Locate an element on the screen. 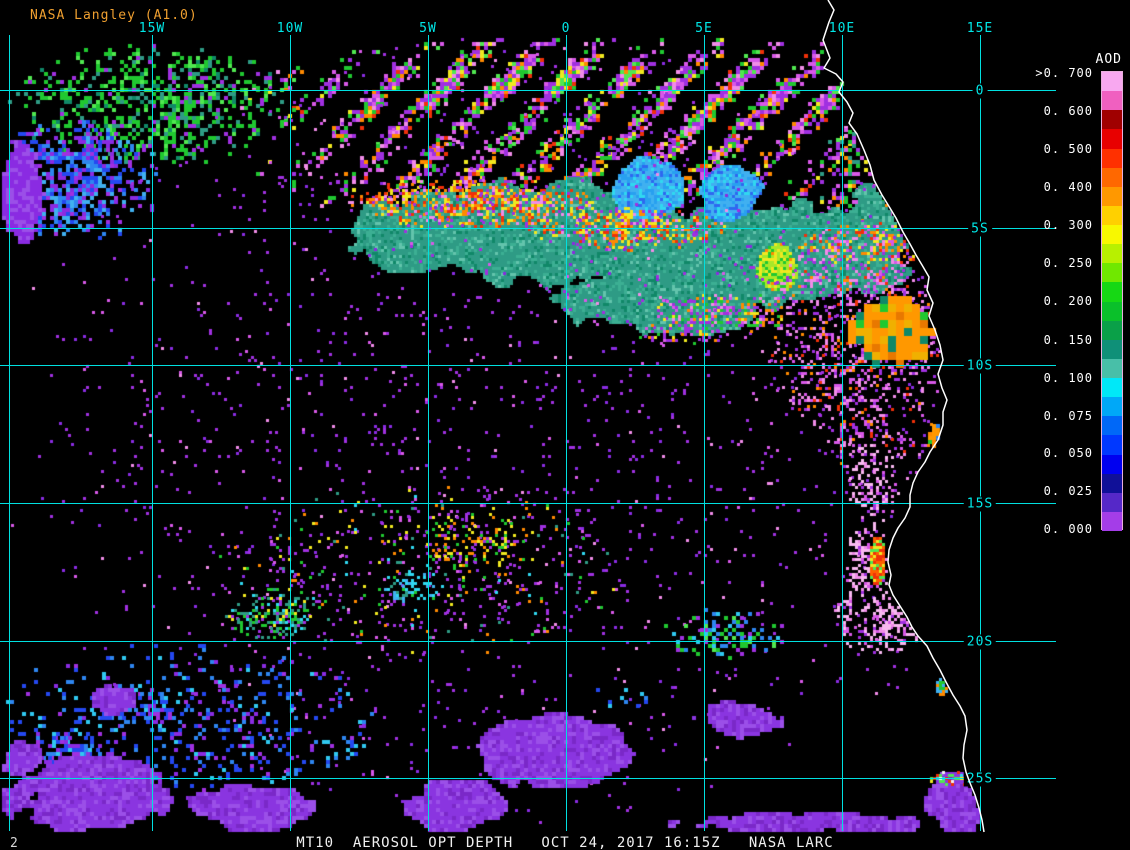  colorbar-label-0700: >0. 700 is located at coordinates (1064, 73).